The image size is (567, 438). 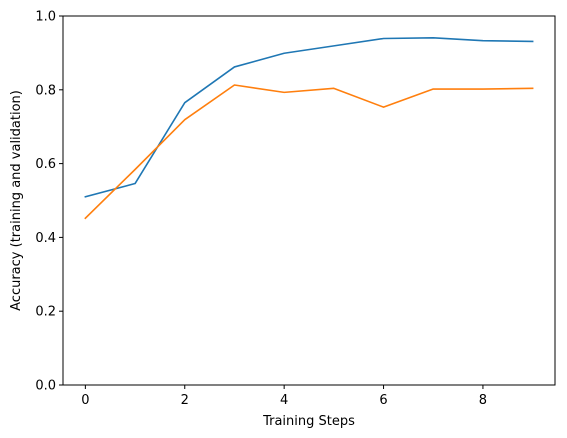 What do you see at coordinates (49, 202) in the screenshot?
I see `y-axis: 0.0 0.2 0.4 0.6 0.8 1.0` at bounding box center [49, 202].